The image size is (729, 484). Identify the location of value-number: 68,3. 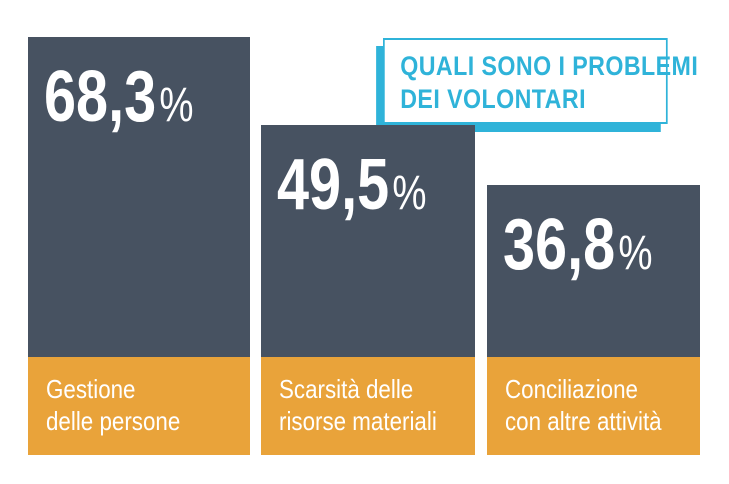
(100, 97).